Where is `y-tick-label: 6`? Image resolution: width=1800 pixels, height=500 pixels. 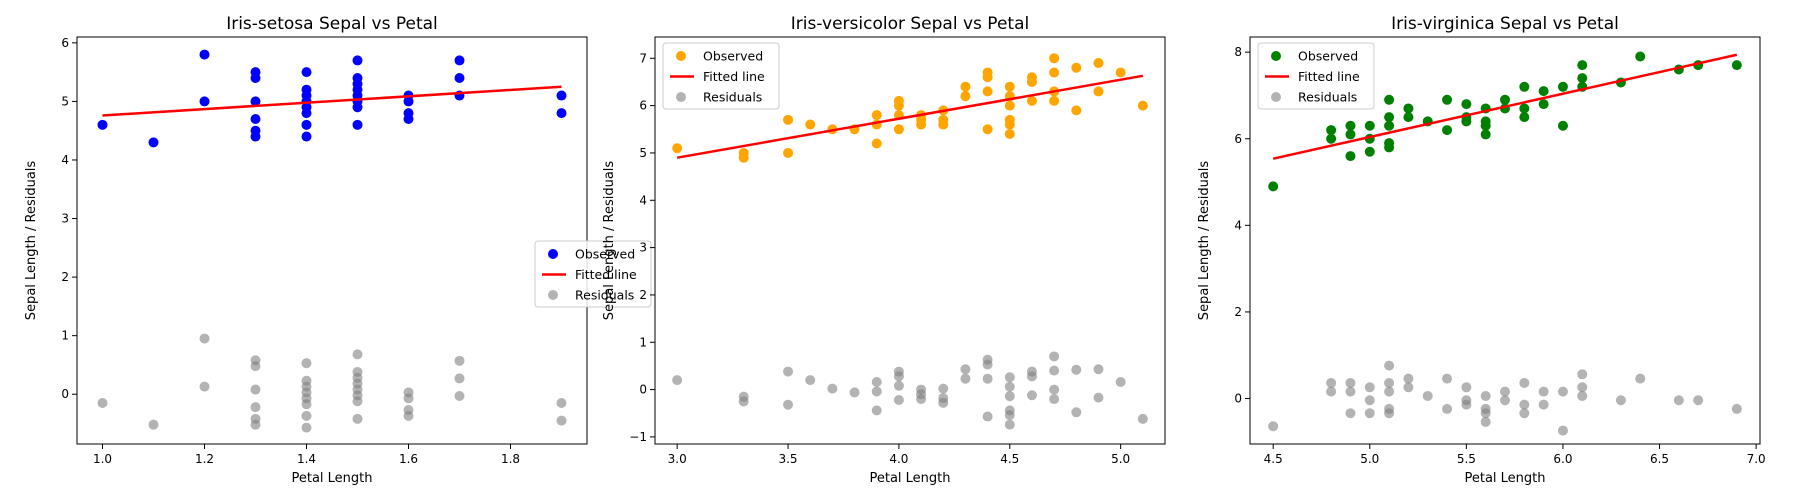 y-tick-label: 6 is located at coordinates (1238, 139).